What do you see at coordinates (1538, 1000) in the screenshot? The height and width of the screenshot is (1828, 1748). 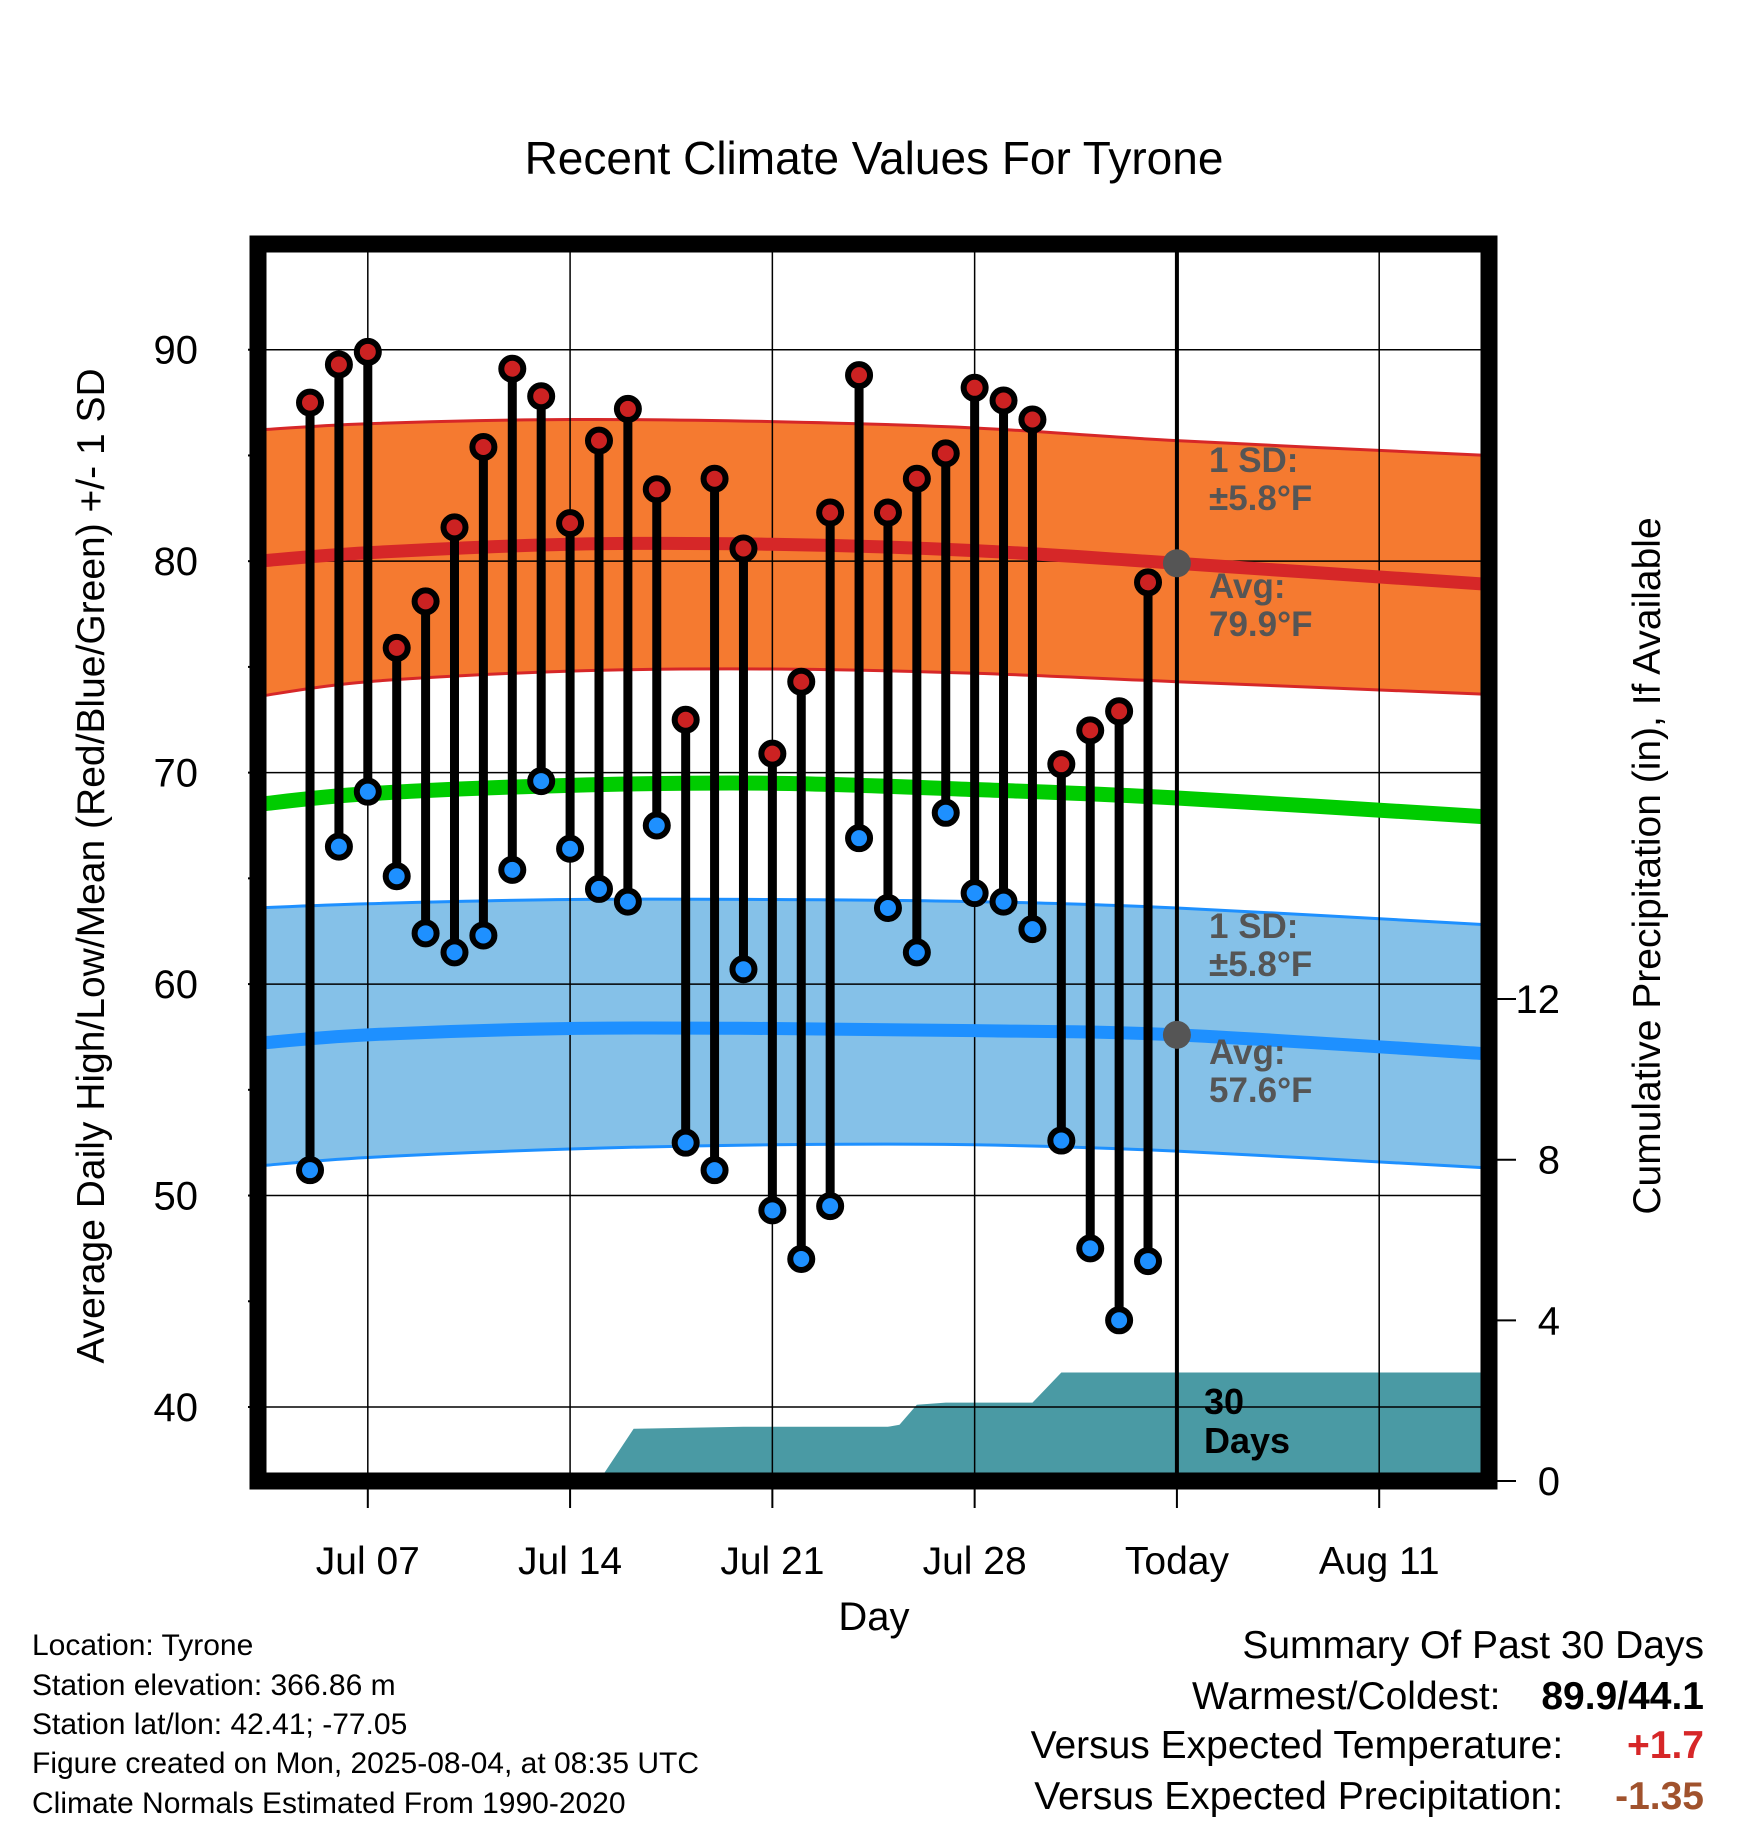 I see `y-right-tick-label: 12` at bounding box center [1538, 1000].